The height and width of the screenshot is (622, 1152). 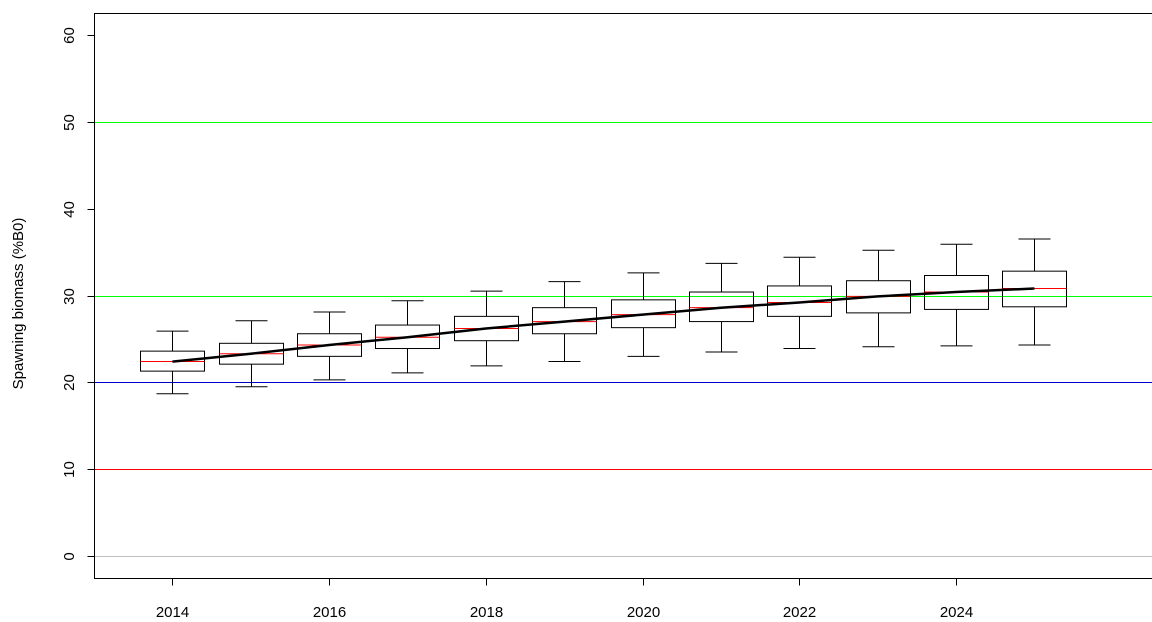 What do you see at coordinates (799, 612) in the screenshot?
I see `x-tick-label-2022: 2022` at bounding box center [799, 612].